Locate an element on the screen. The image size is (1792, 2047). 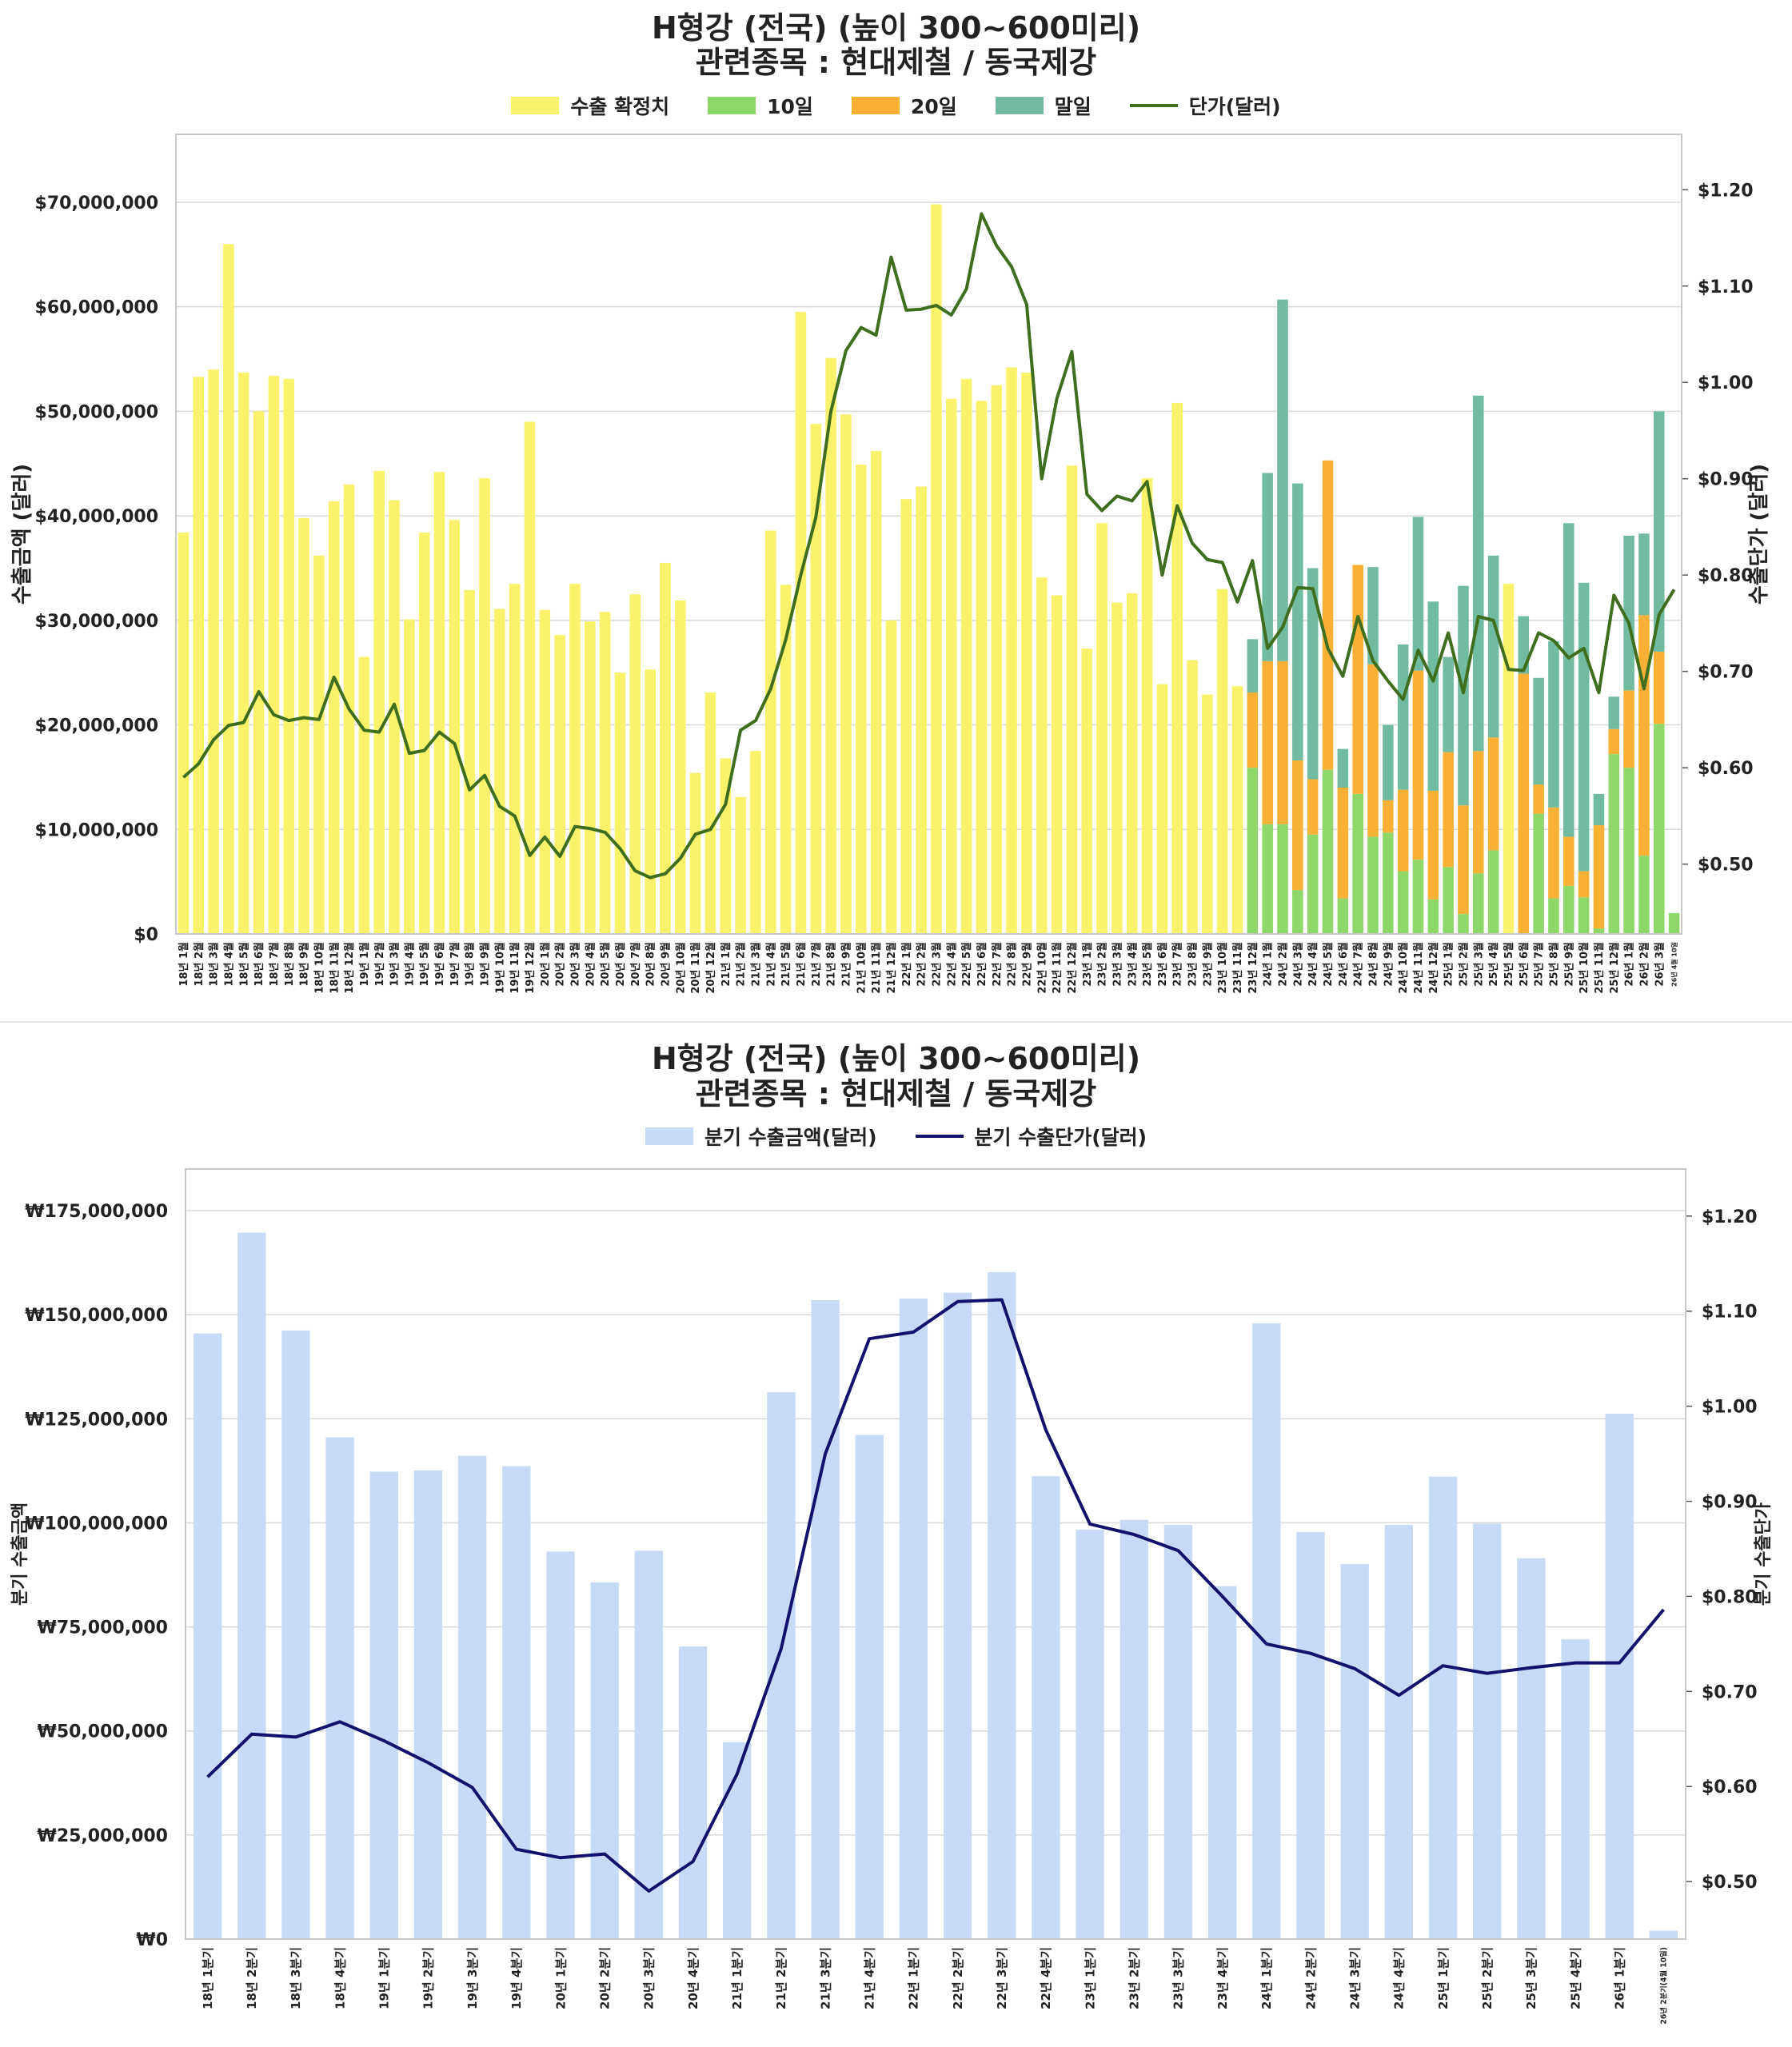
y-tick-label: $10,000,000 is located at coordinates (97, 830).